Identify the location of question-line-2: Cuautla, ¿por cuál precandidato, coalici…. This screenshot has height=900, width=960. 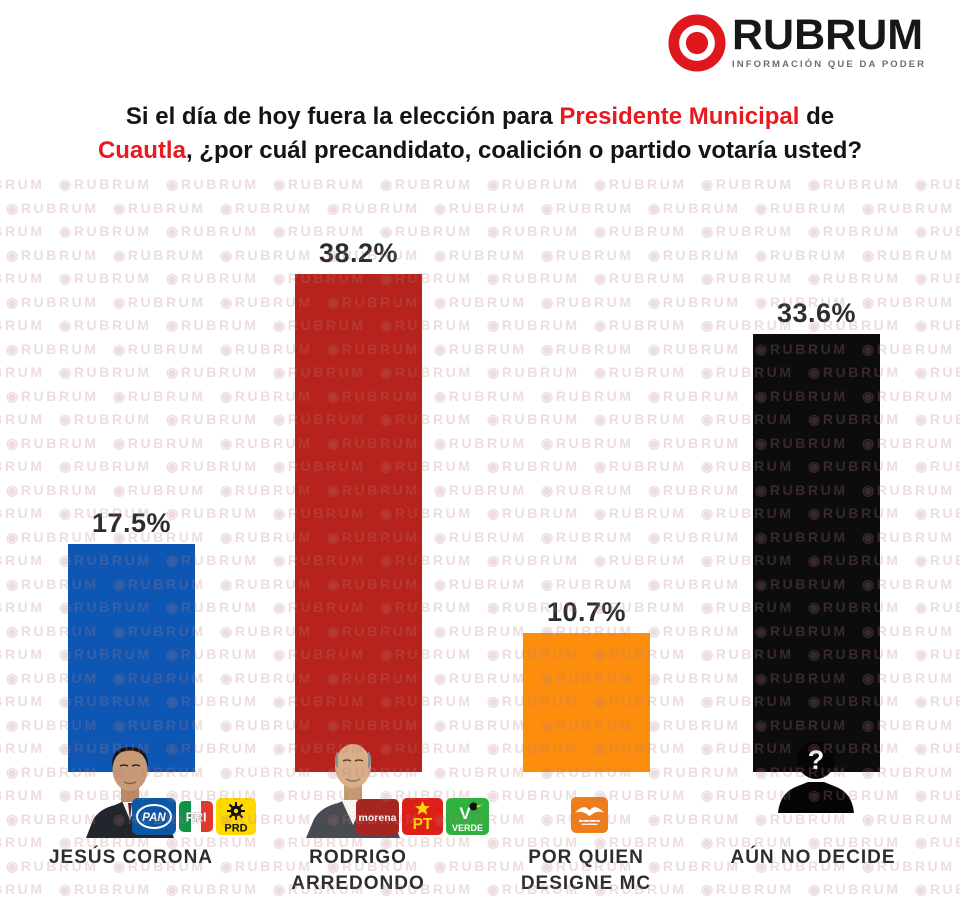
(480, 150).